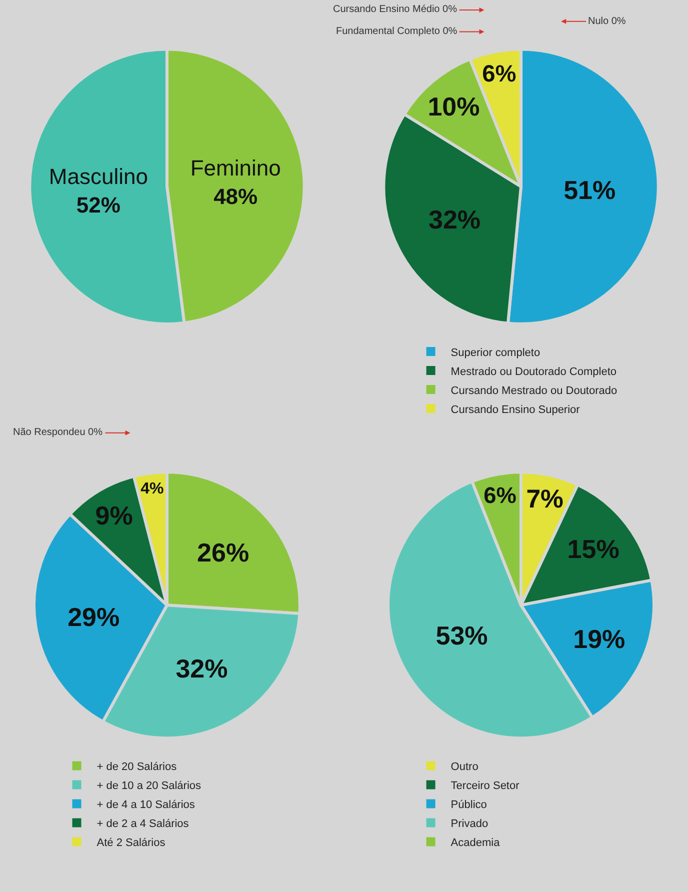  I want to click on text: Cursando Ensino Médio 0%, so click(395, 9).